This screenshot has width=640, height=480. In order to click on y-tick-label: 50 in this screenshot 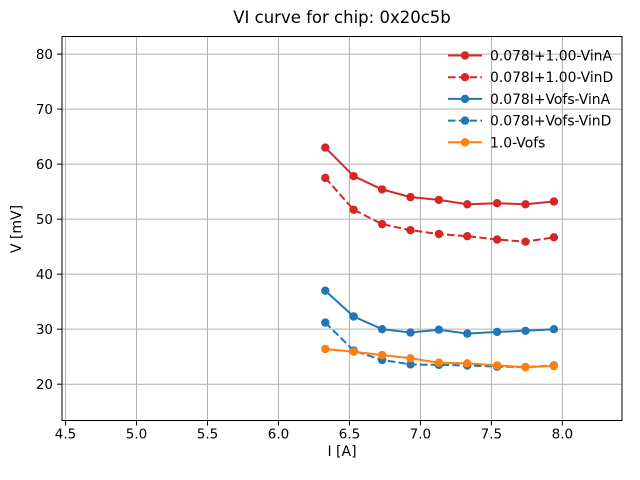, I will do `click(44, 220)`.